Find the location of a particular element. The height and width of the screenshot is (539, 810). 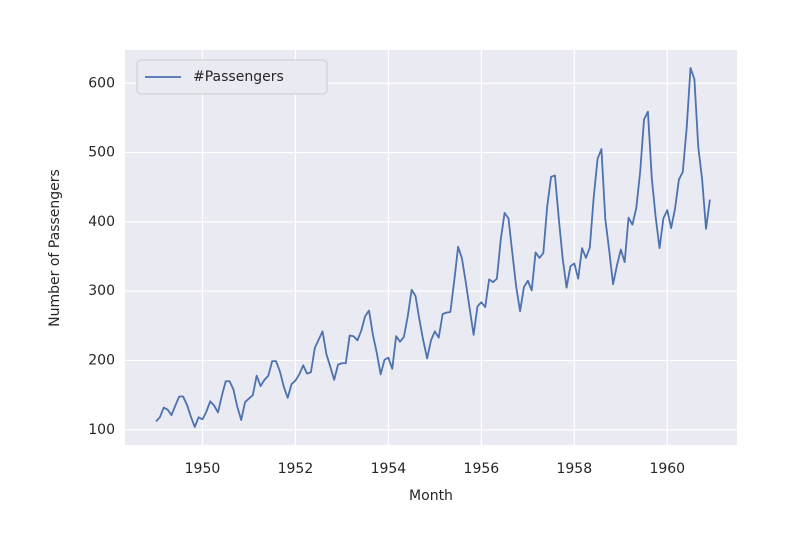

x-tick-label: 1958 is located at coordinates (574, 469).